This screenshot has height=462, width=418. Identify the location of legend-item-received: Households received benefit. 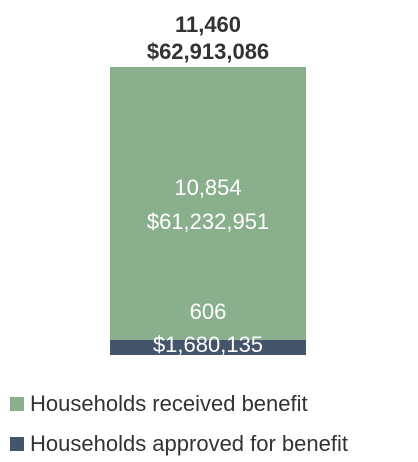
(159, 404).